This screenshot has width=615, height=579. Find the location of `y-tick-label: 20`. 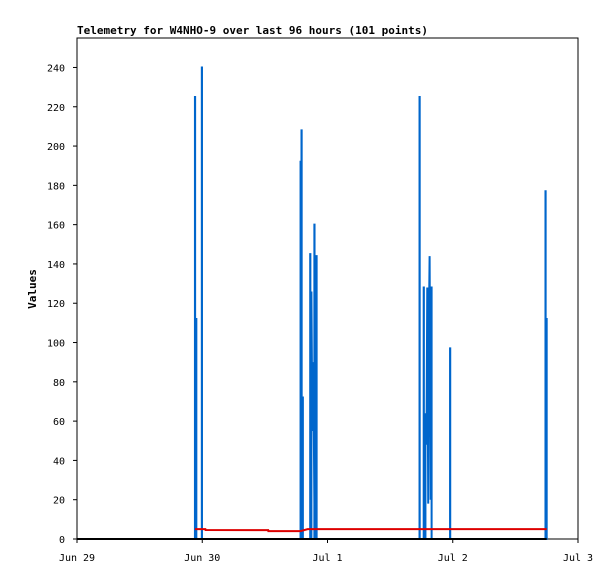

y-tick-label: 20 is located at coordinates (59, 501).